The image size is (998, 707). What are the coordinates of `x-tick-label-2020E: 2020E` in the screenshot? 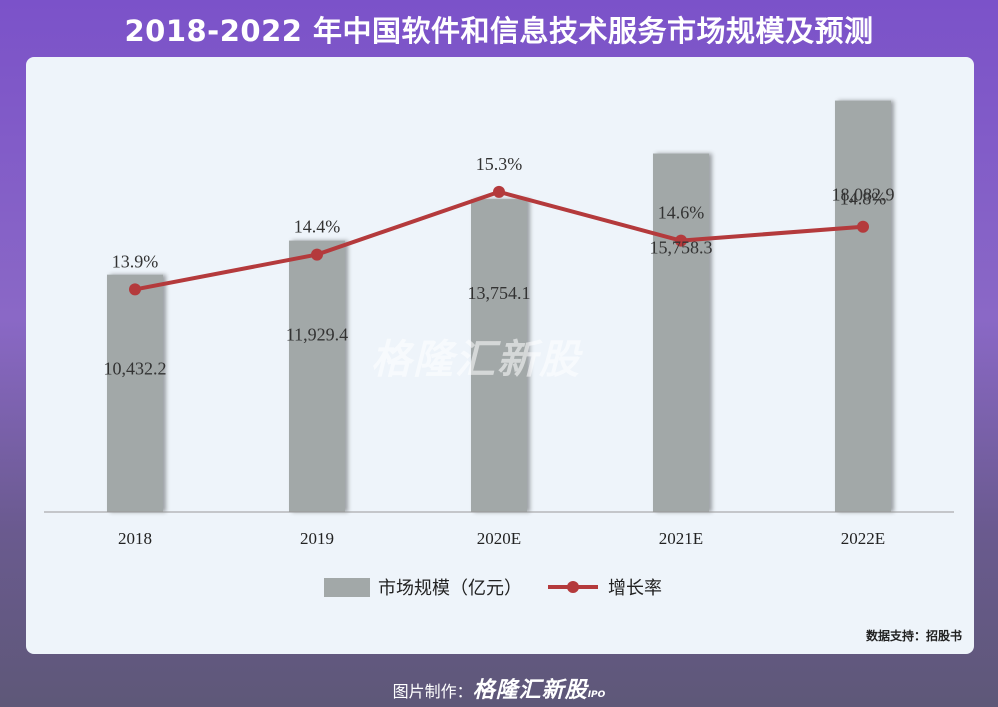 It's located at (499, 538).